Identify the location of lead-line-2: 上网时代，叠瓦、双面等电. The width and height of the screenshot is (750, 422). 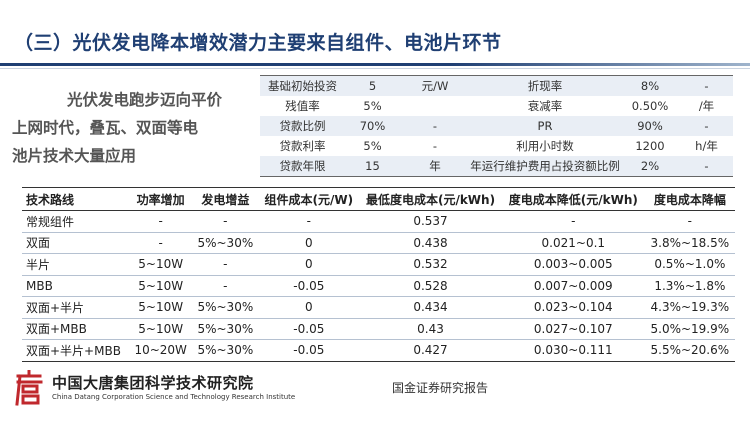
(105, 128).